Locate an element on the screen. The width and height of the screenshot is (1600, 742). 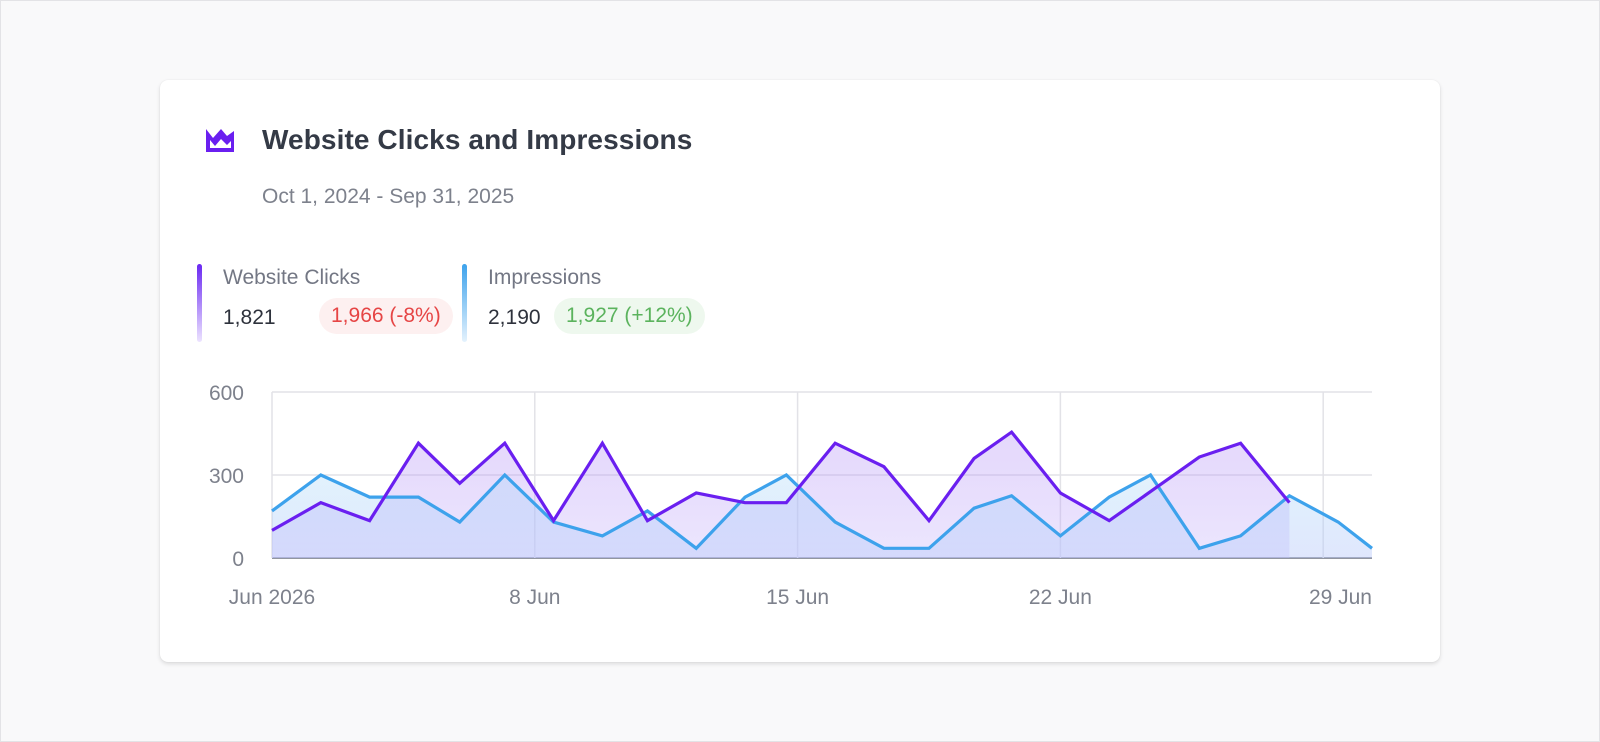
metric-value: 2,190 is located at coordinates (514, 317).